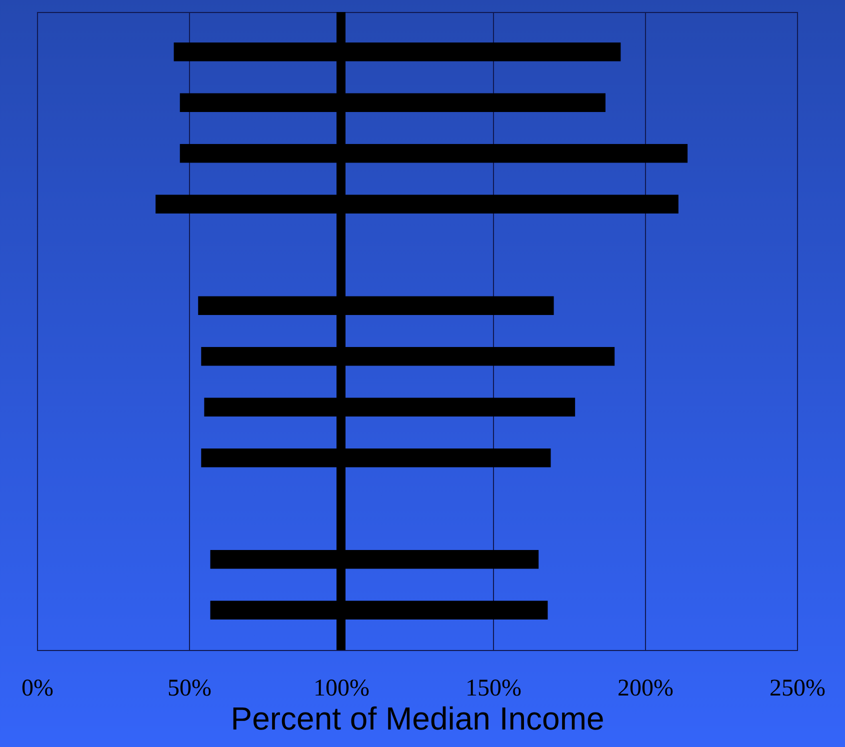 Image resolution: width=845 pixels, height=747 pixels. What do you see at coordinates (342, 689) in the screenshot?
I see `x-tick-label: 100%` at bounding box center [342, 689].